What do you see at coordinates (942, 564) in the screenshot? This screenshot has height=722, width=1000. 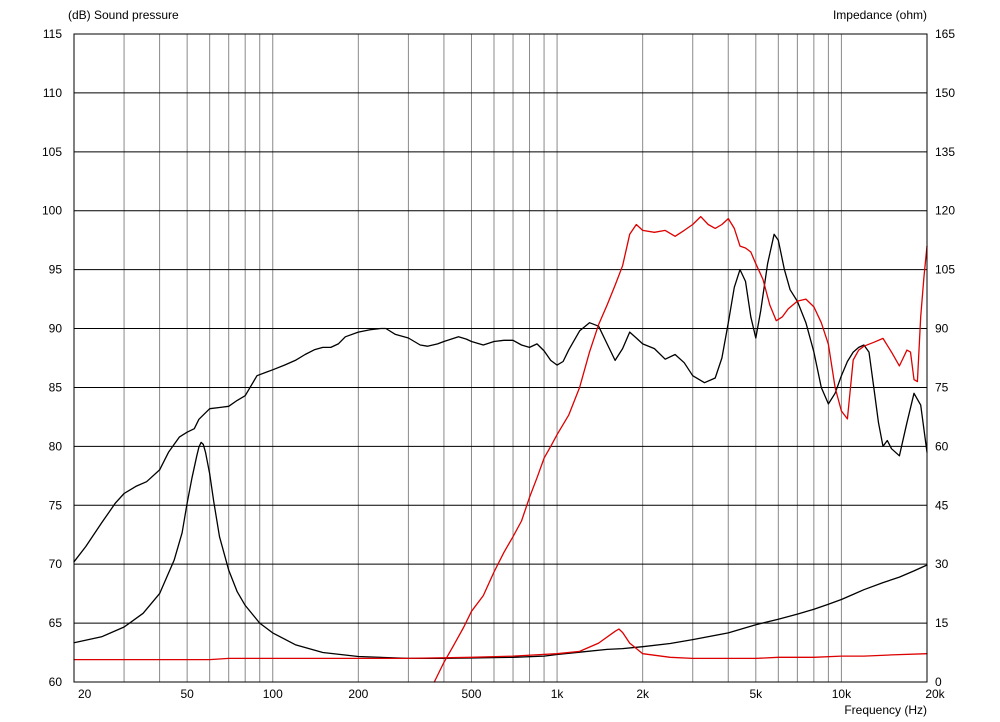 I see `y-right-tick-label: 30` at bounding box center [942, 564].